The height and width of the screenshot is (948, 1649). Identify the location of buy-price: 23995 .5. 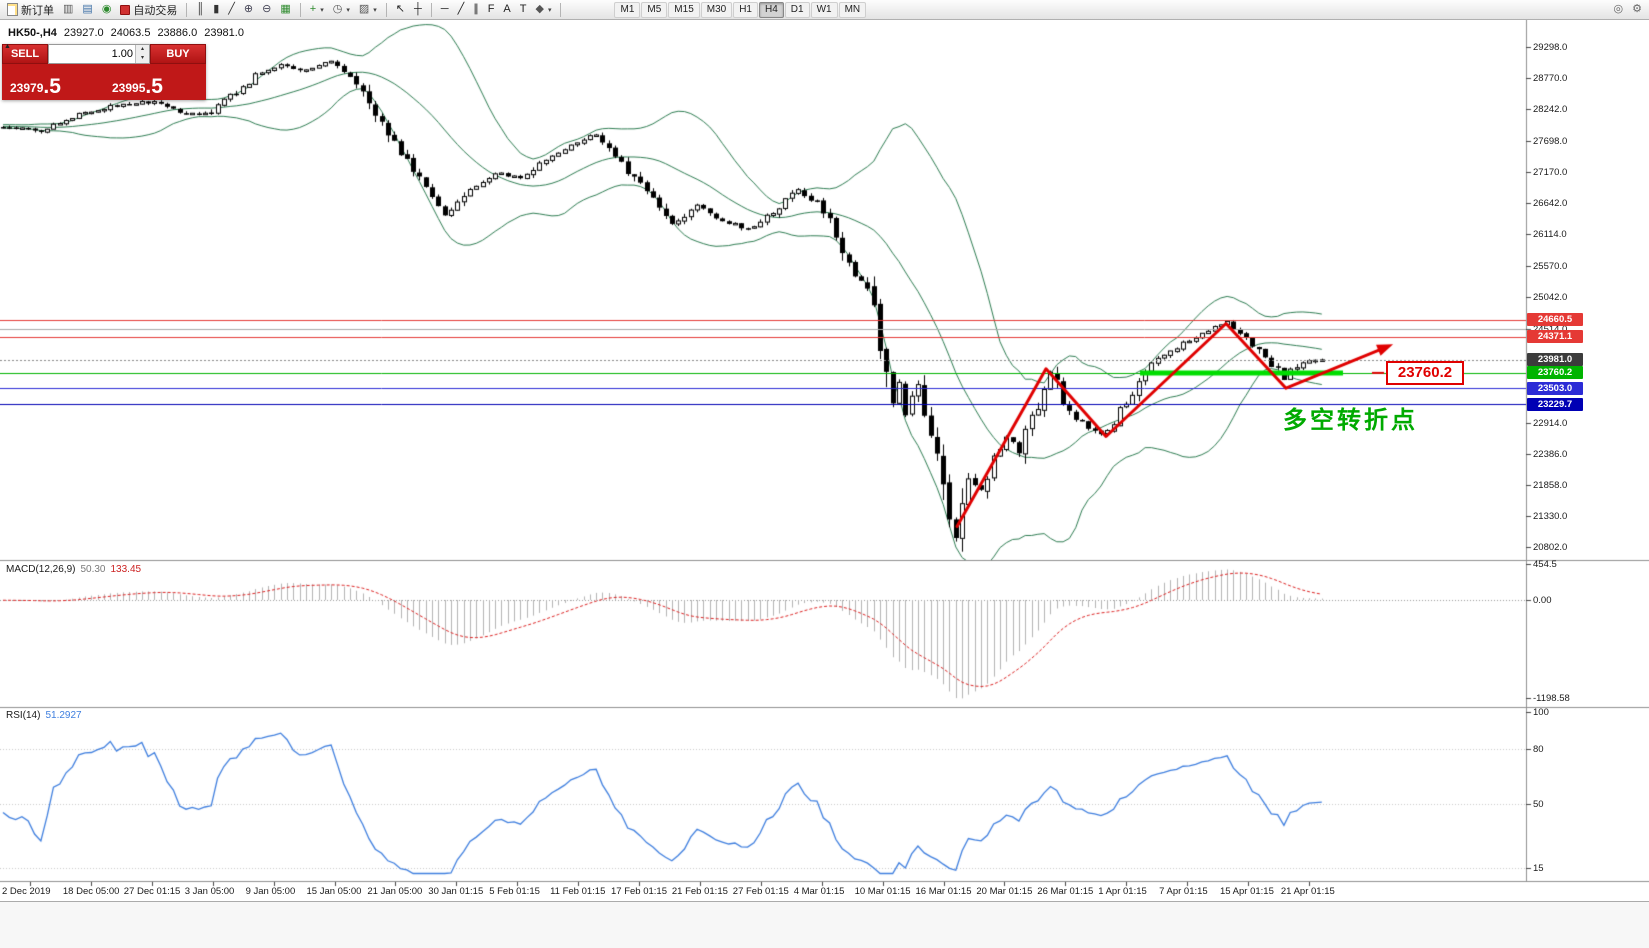
(155, 82).